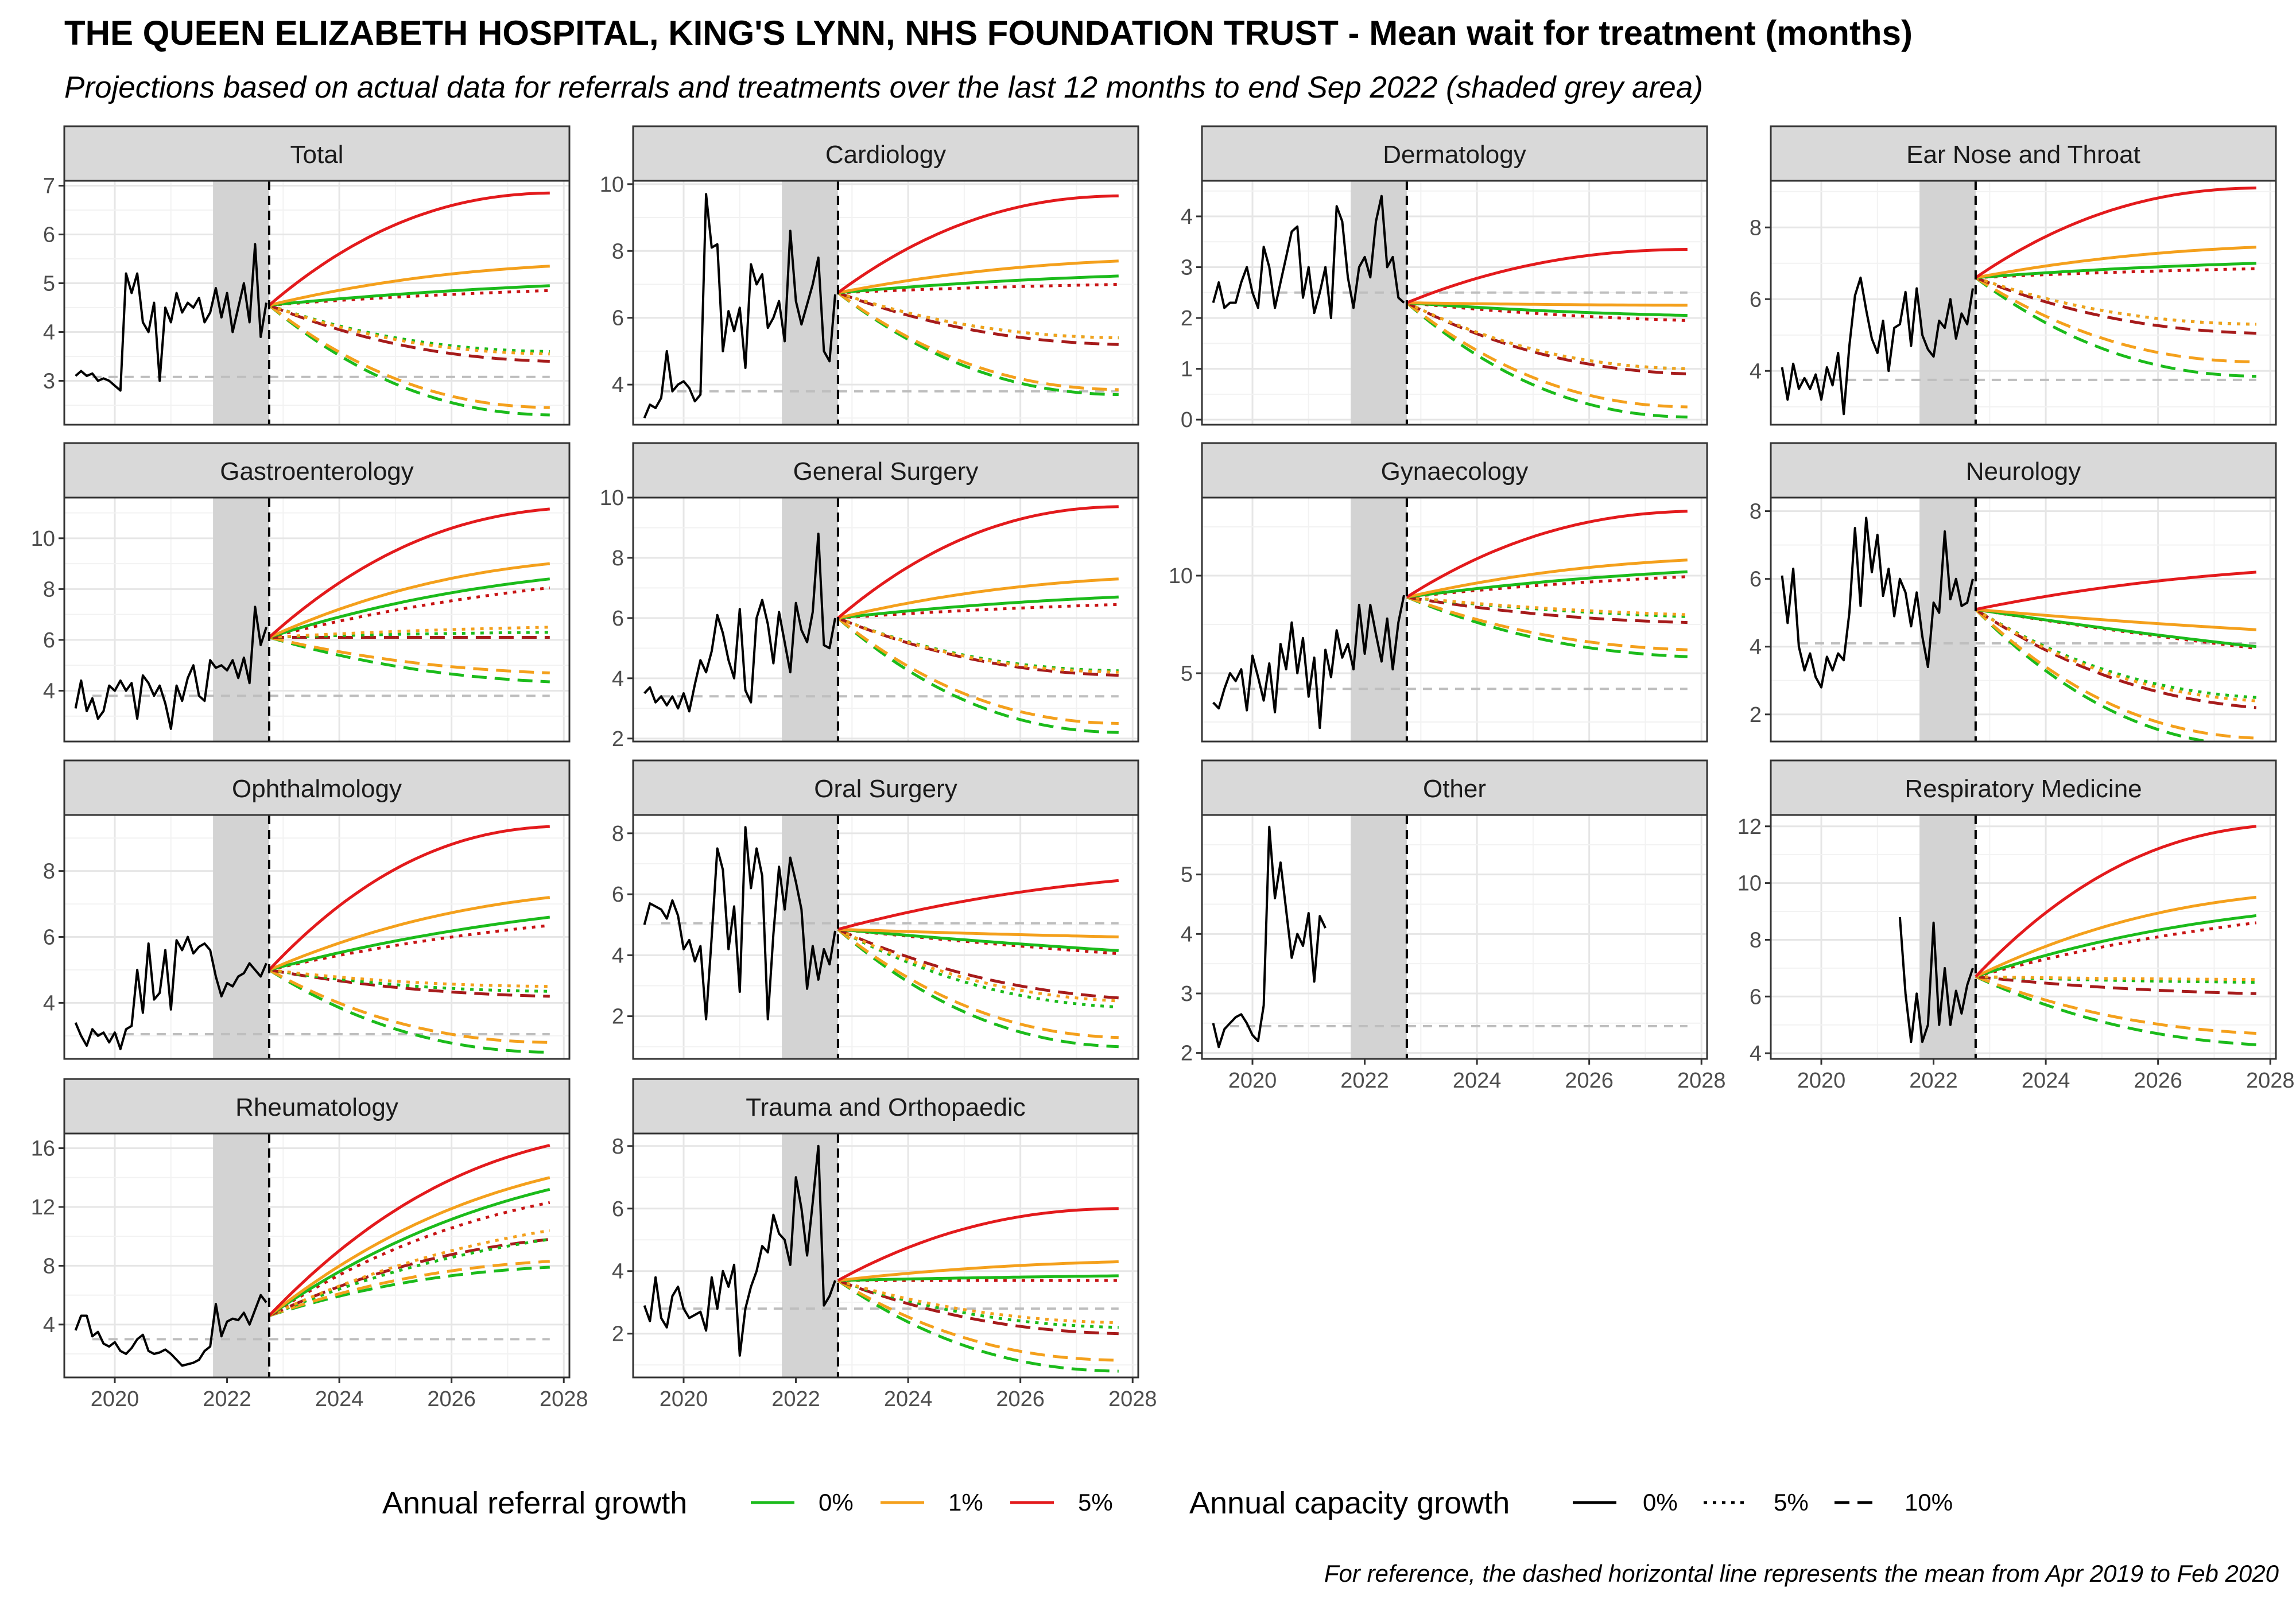 The image size is (2296, 1607). I want to click on panel-strip-label: Gynaecology, so click(1455, 472).